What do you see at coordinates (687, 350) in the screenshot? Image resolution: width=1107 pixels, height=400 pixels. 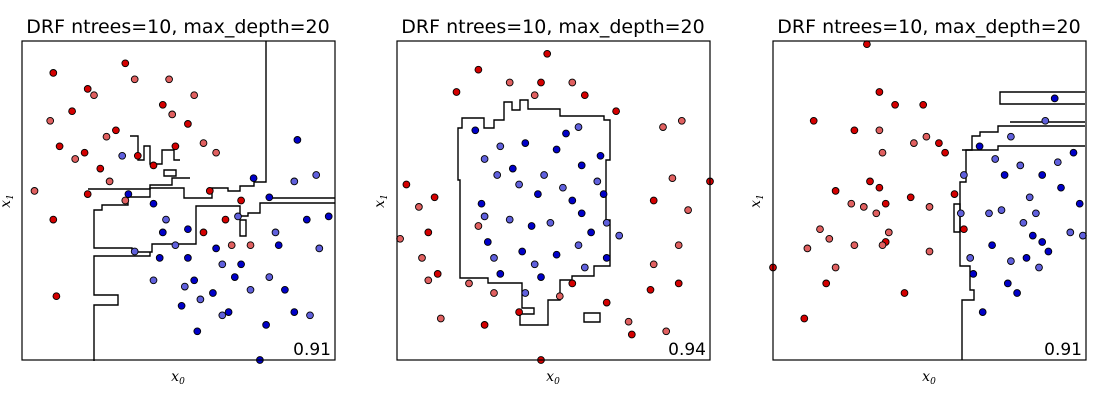 I see `subplot-2-score: 0.94` at bounding box center [687, 350].